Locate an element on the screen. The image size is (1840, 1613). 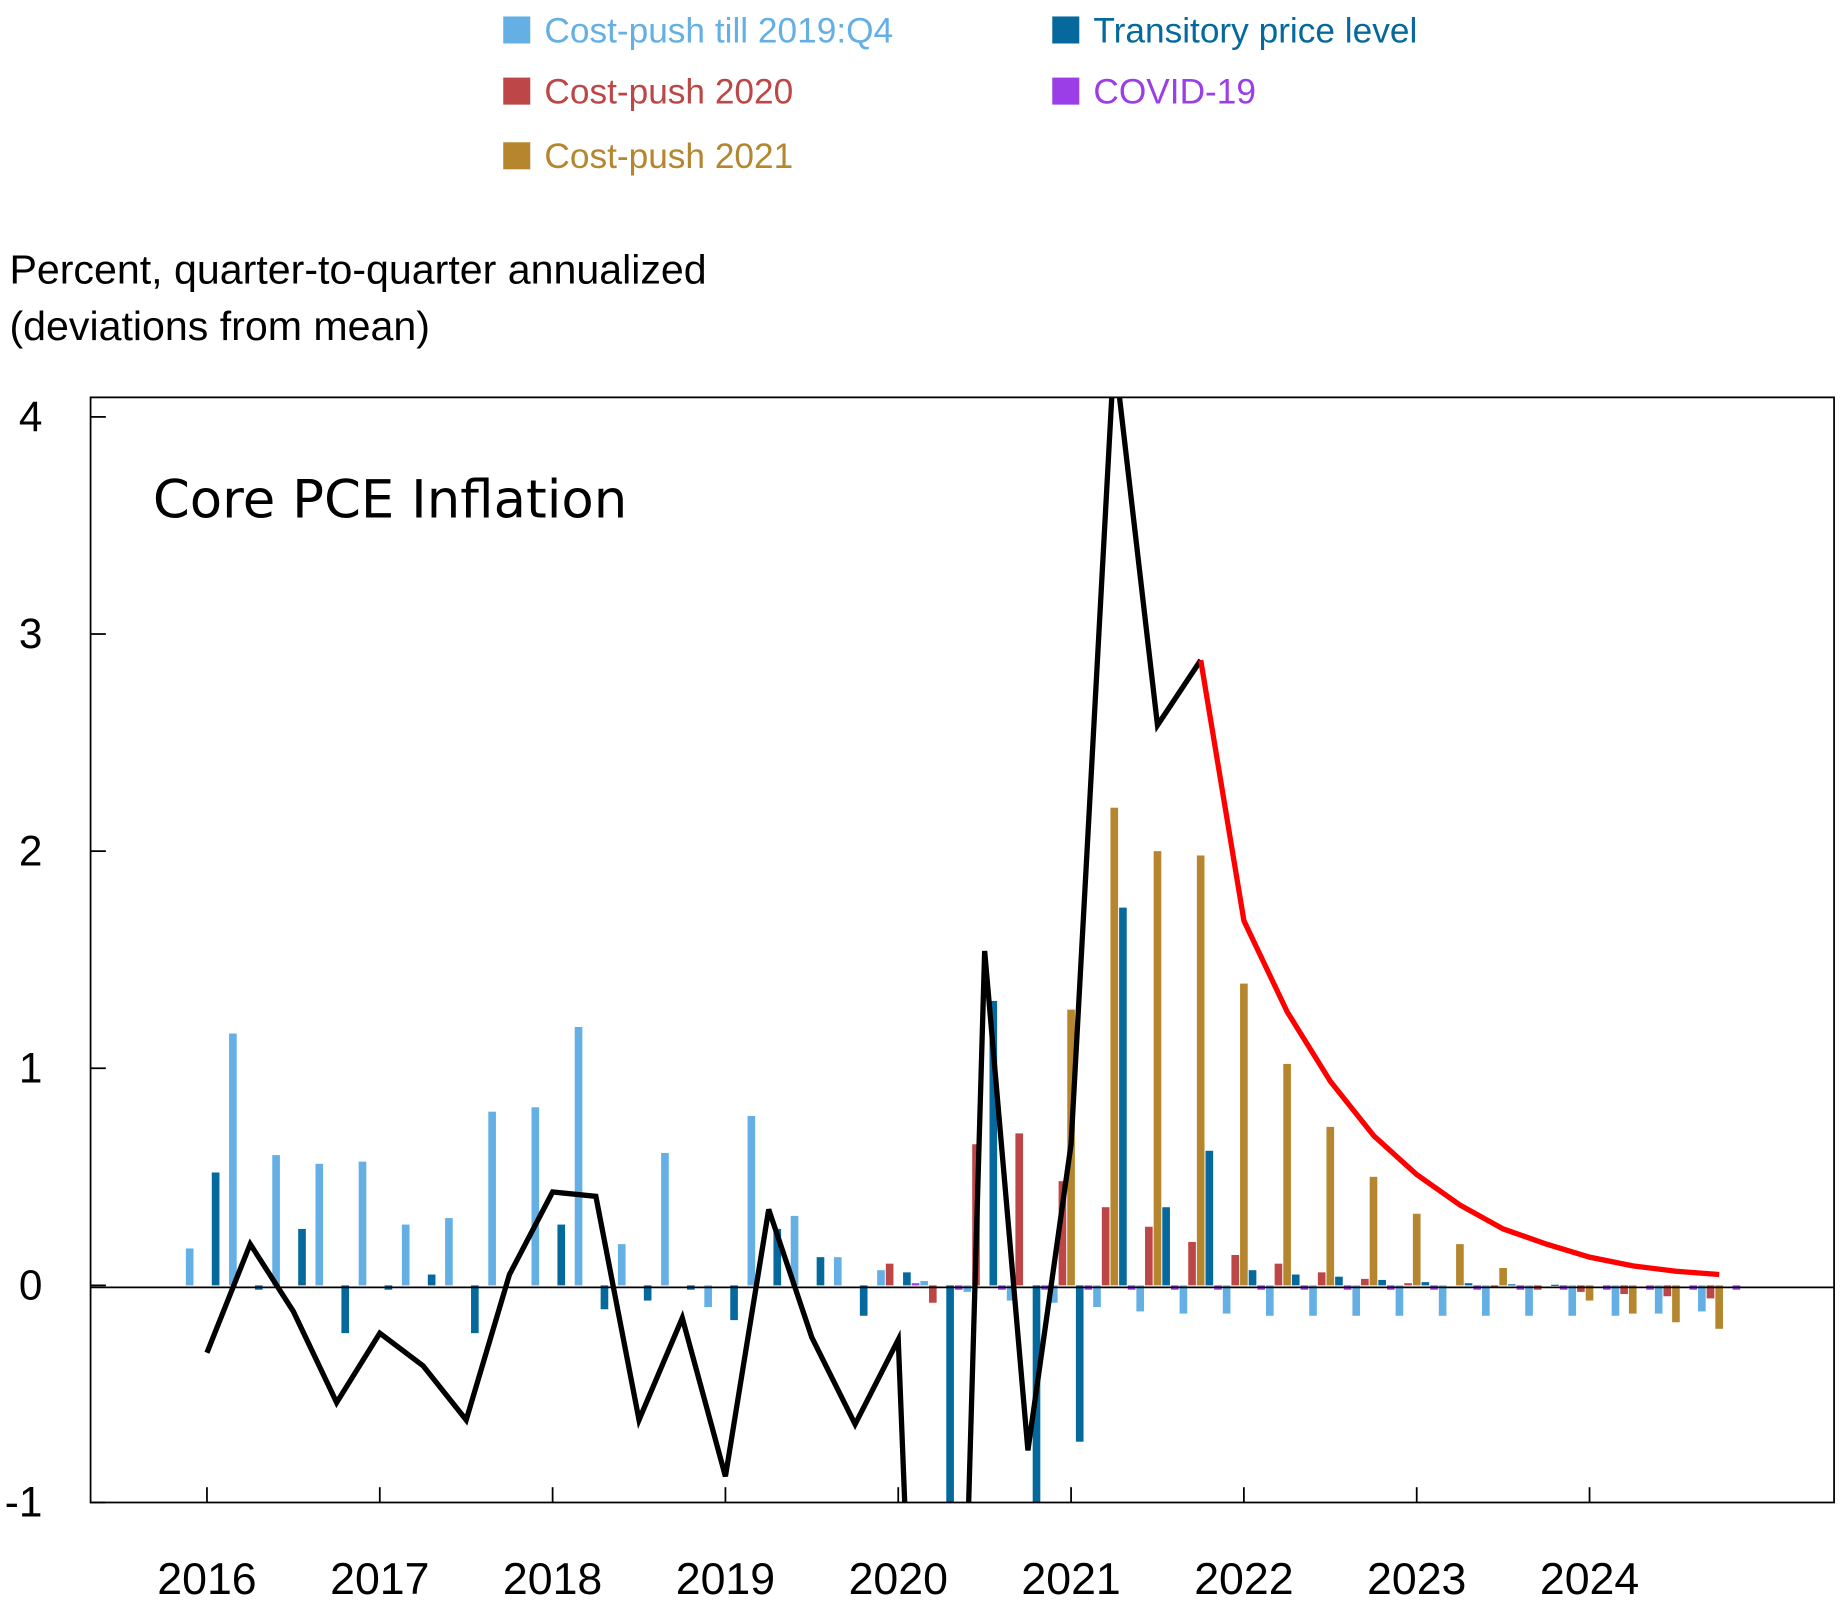
legend-item: Cost-push 2020 is located at coordinates (648, 91).